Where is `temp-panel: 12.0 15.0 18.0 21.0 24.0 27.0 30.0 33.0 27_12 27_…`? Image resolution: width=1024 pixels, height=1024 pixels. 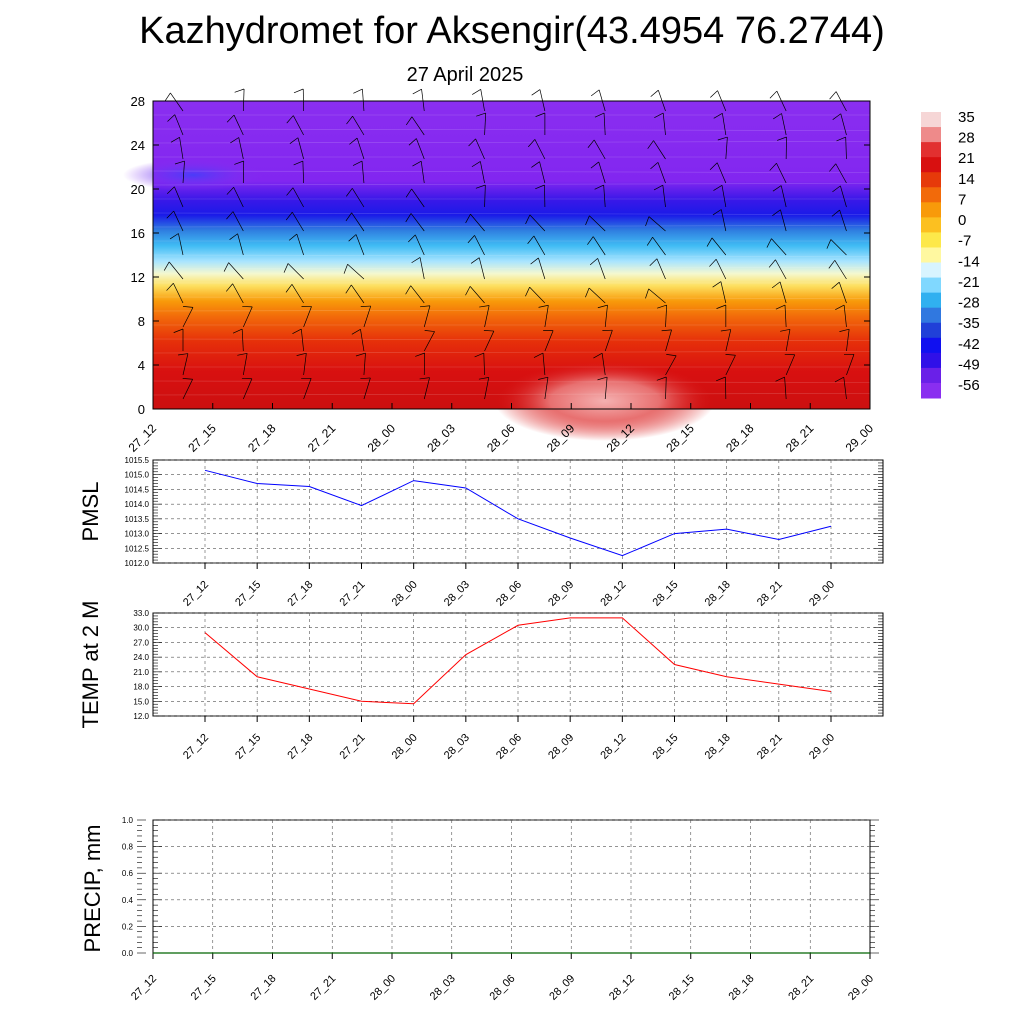 temp-panel: 12.0 15.0 18.0 21.0 24.0 27.0 30.0 33.0 27_12 27_… is located at coordinates (481, 681).